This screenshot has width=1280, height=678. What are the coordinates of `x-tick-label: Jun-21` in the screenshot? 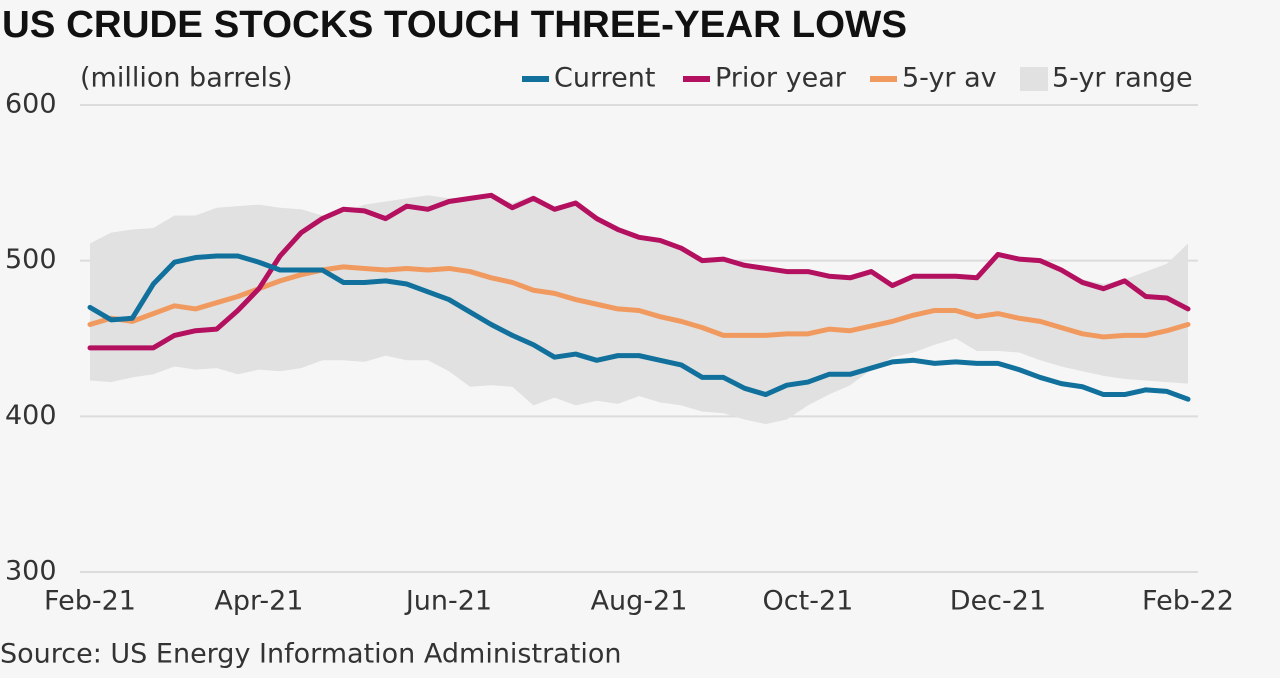 It's located at (448, 601).